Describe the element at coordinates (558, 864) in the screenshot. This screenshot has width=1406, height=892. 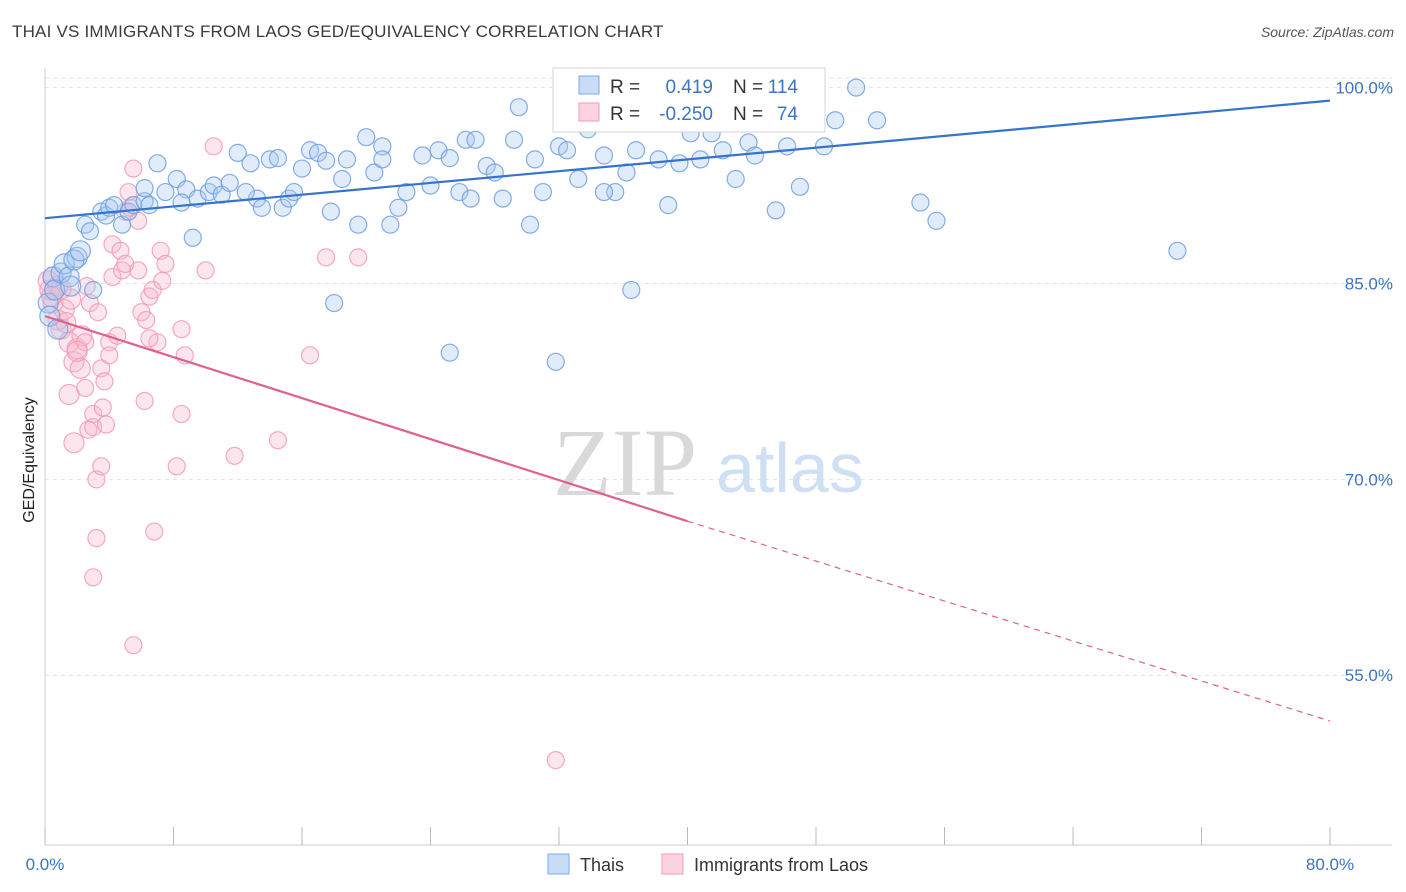
I see `bottom-legend-swatch-thais` at that location.